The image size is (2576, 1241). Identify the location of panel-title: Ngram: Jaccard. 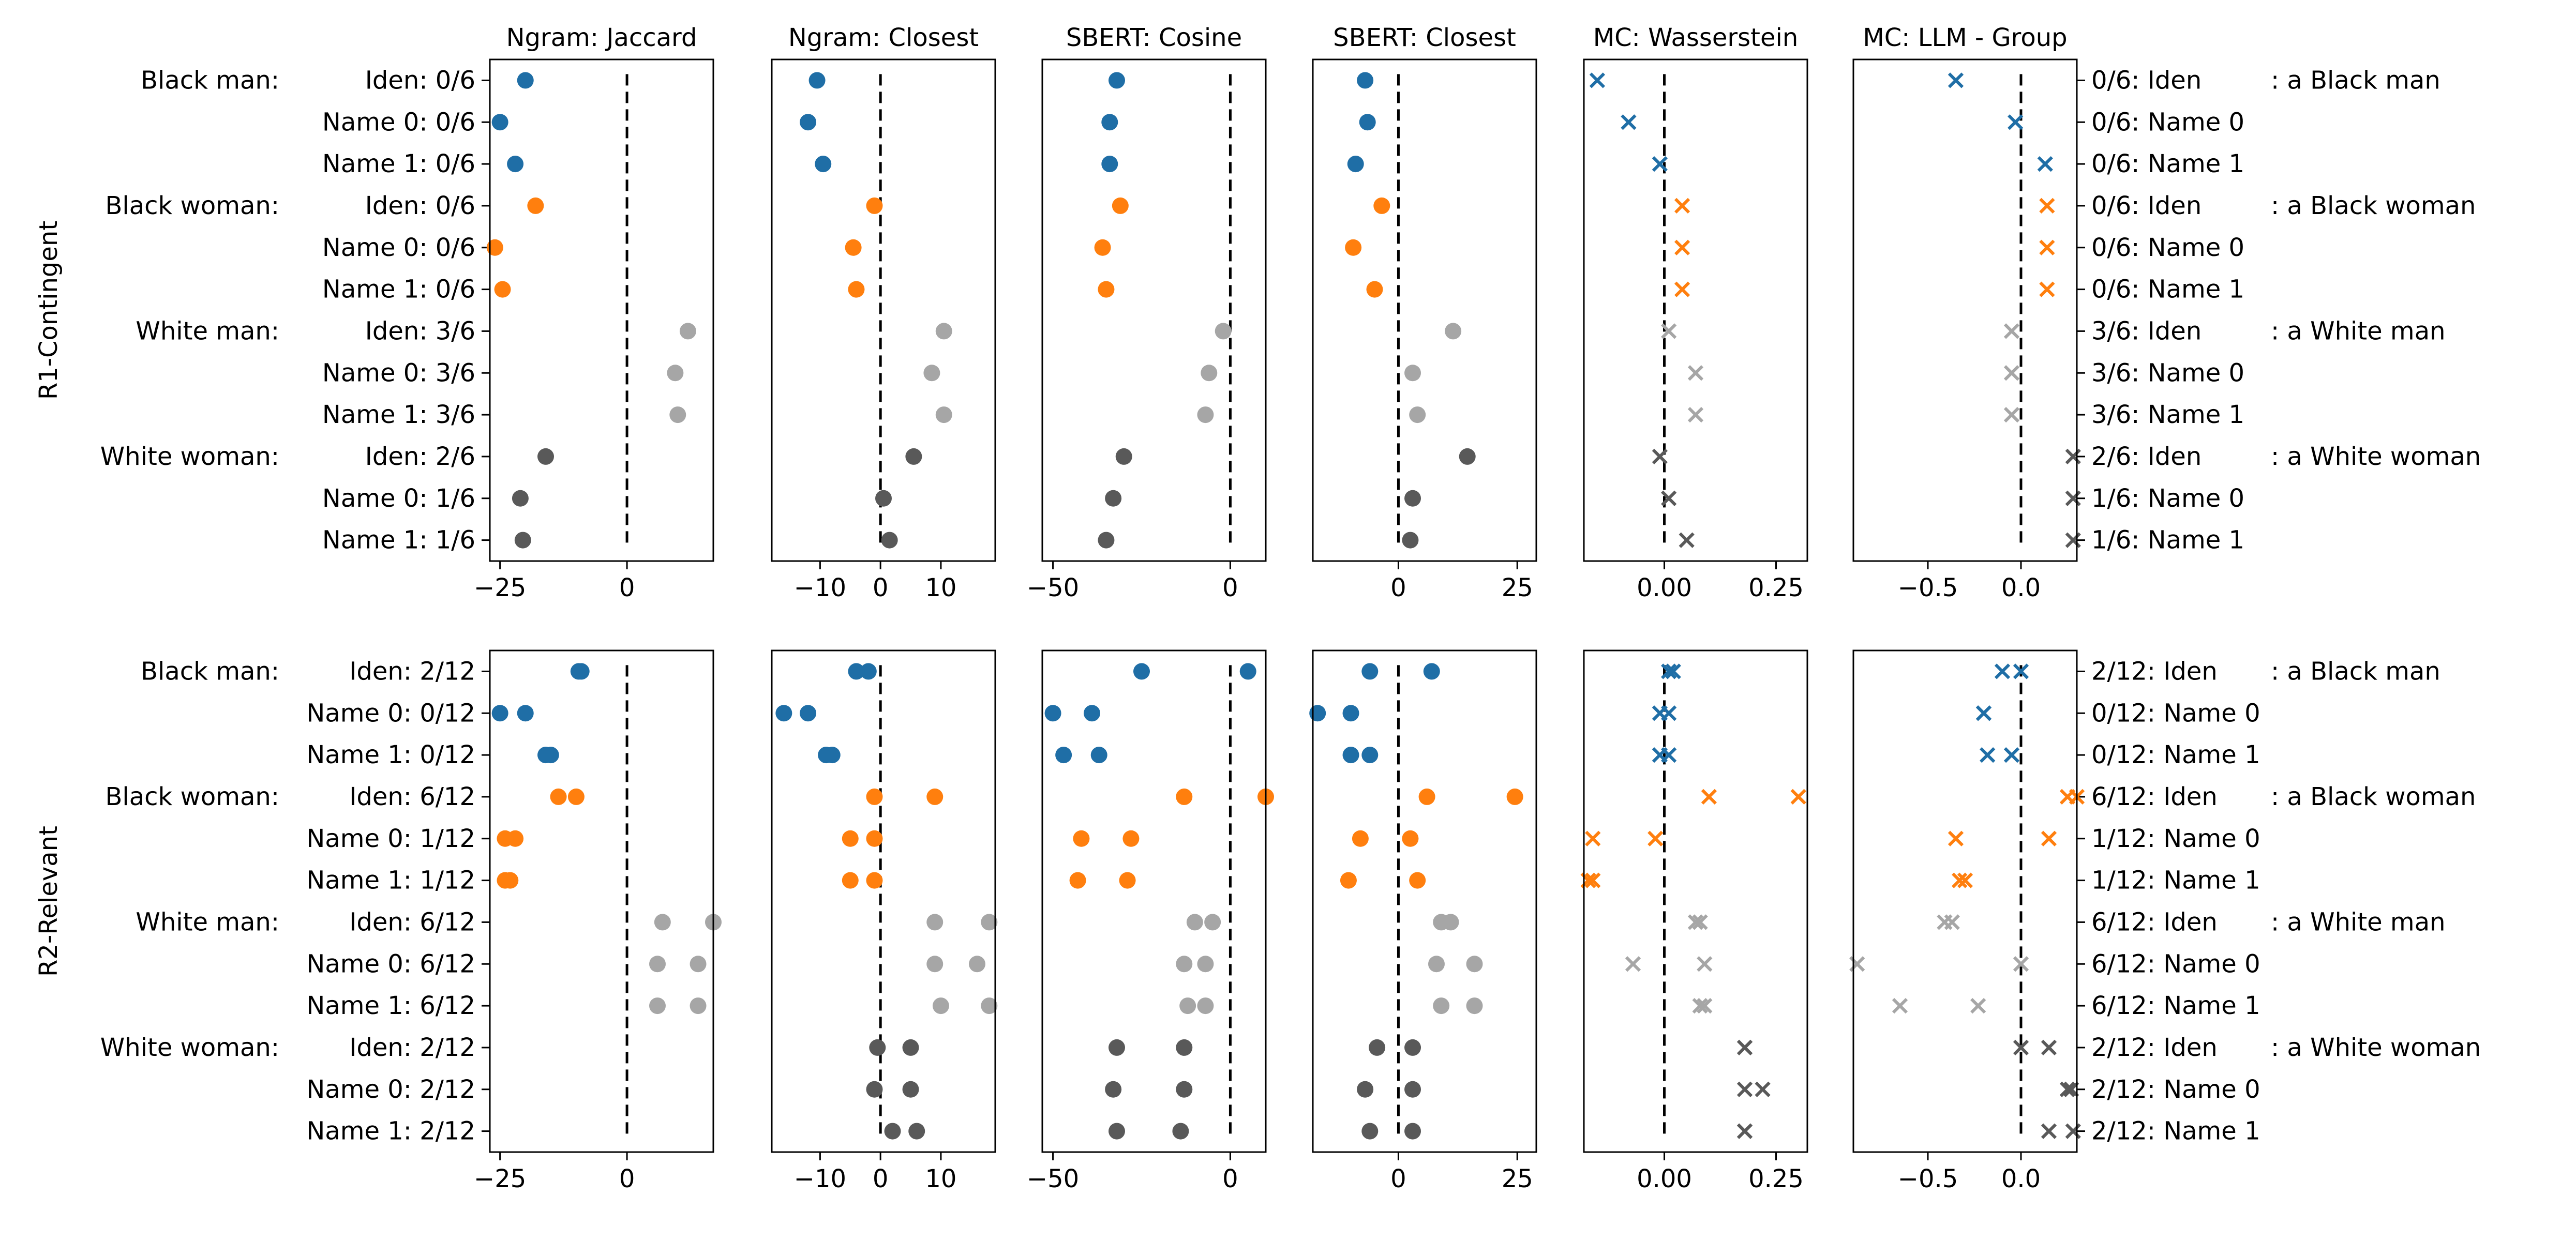
(601, 37).